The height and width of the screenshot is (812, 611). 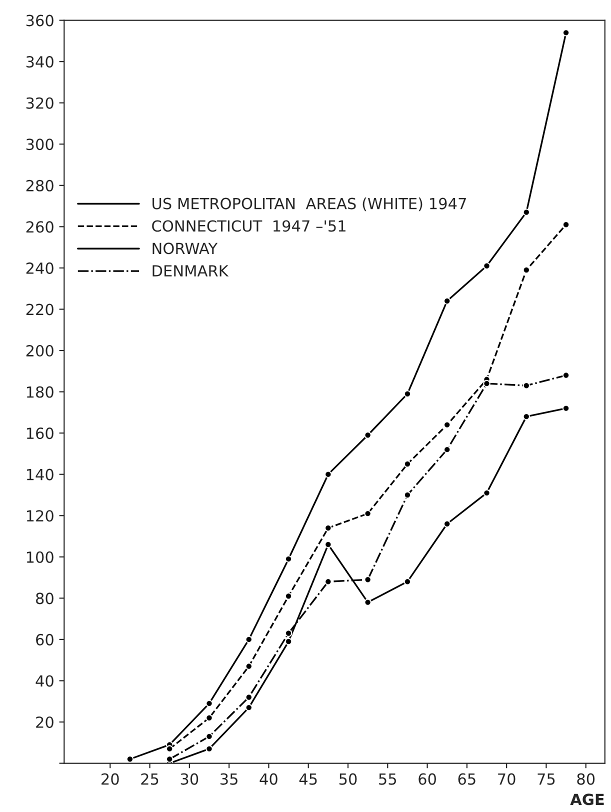 What do you see at coordinates (229, 779) in the screenshot?
I see `x-tick-label: 35` at bounding box center [229, 779].